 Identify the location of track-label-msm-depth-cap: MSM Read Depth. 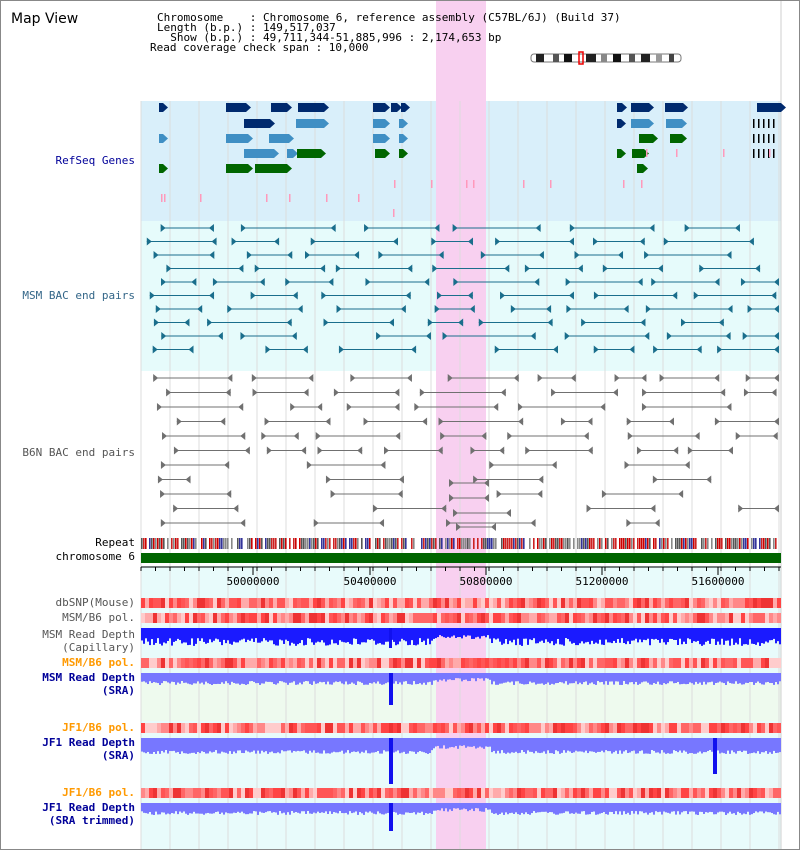
(88, 634).